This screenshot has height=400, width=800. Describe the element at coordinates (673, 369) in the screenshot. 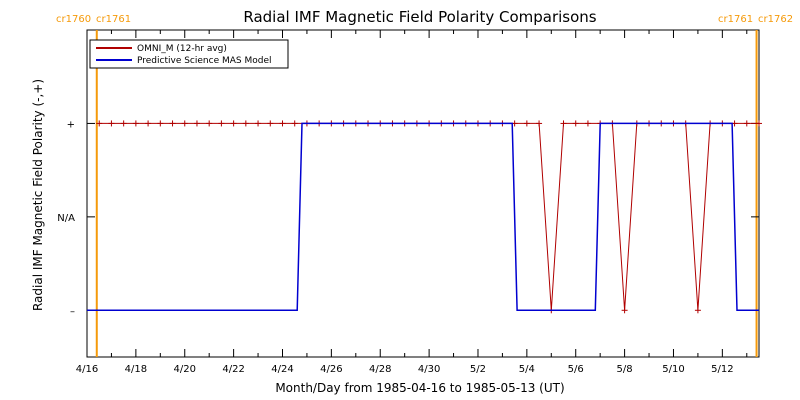

I see `x-tick-label: 5/10` at that location.